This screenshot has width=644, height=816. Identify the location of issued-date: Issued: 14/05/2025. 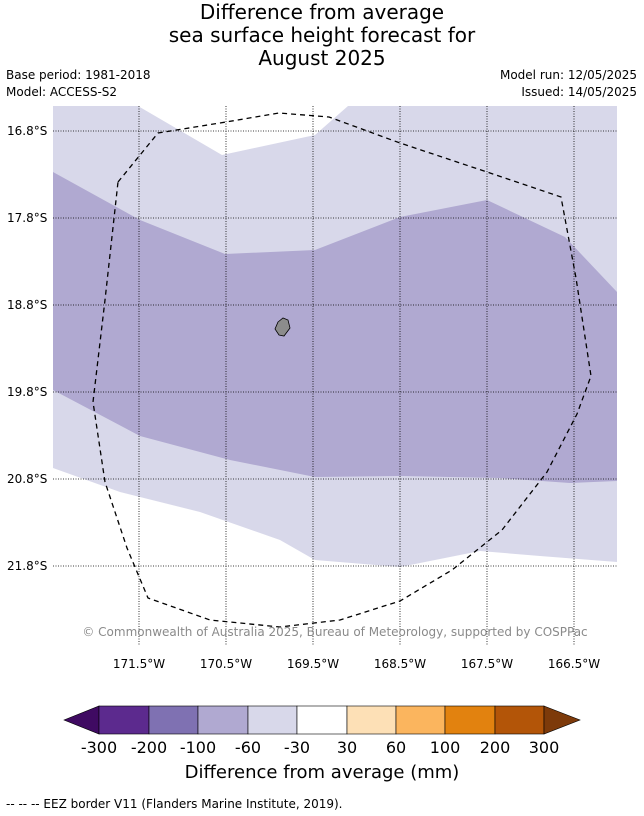
(579, 92).